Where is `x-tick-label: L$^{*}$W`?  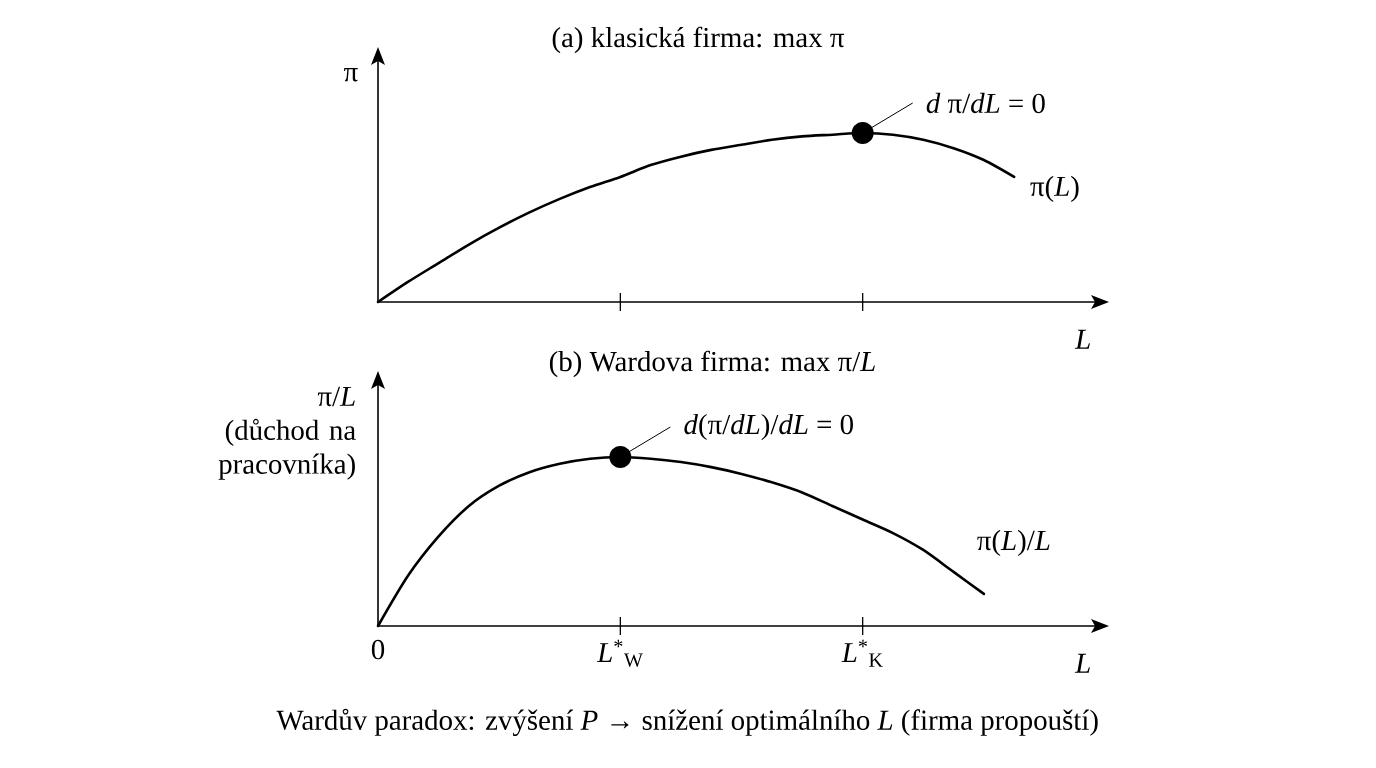 x-tick-label: L$^{*}$W is located at coordinates (619, 653).